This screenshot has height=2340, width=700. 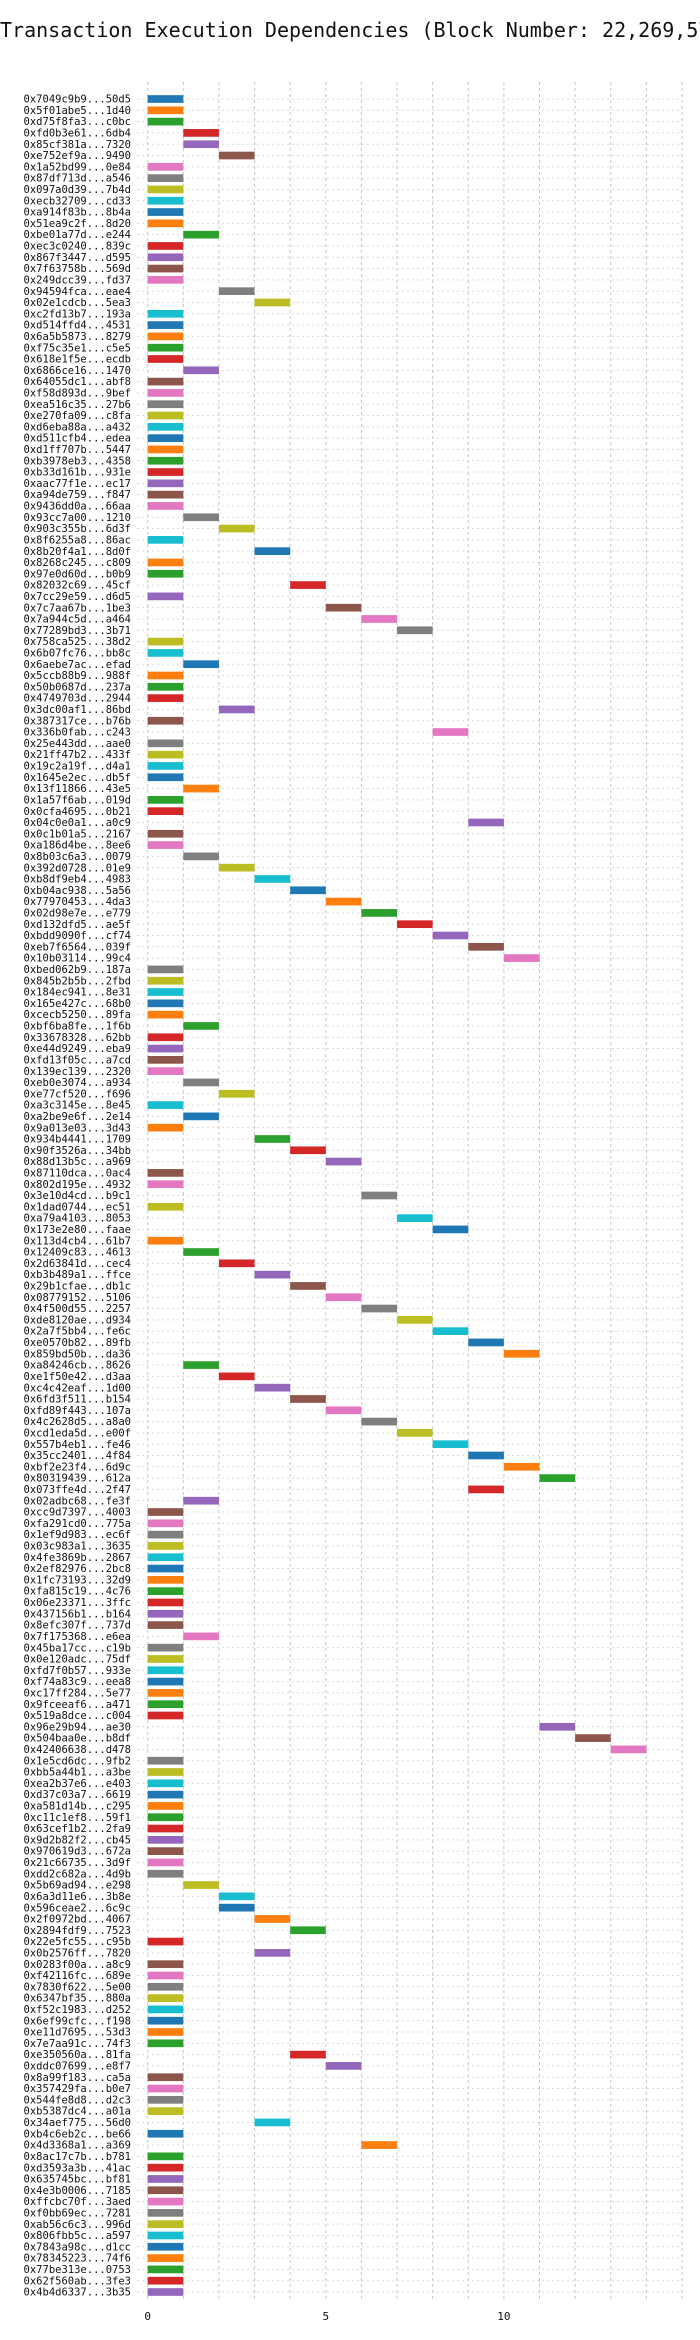 I want to click on y-tick-label: 0x50b0687d...237a, so click(x=77, y=687).